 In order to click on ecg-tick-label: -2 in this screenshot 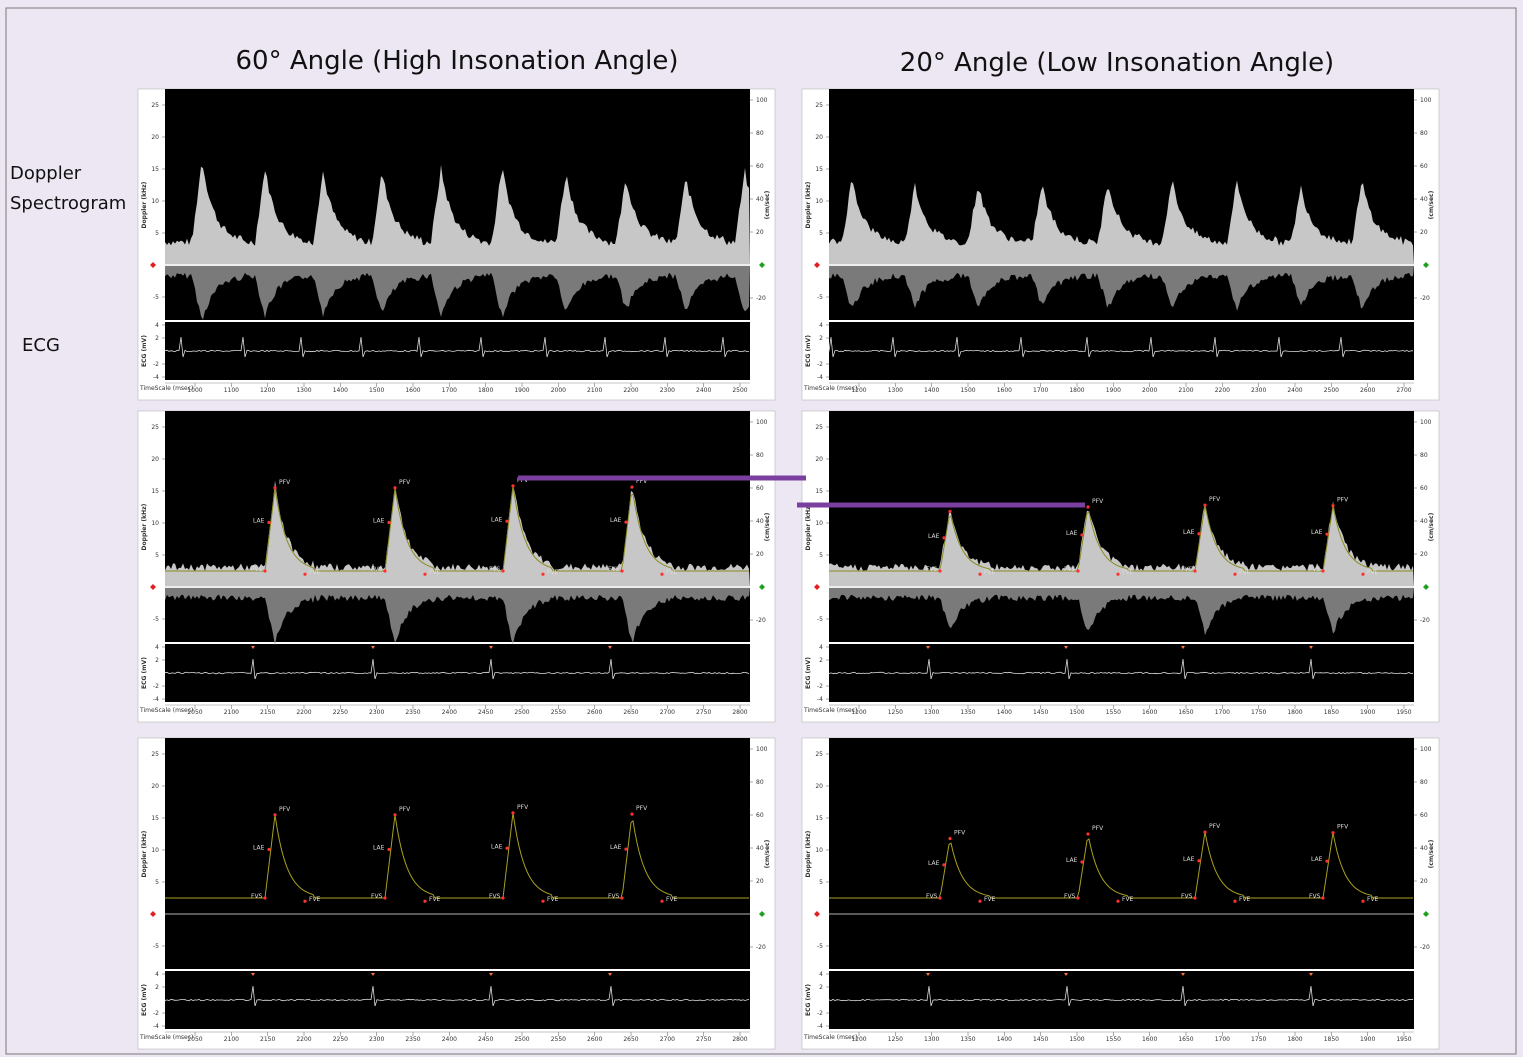, I will do `click(820, 1013)`.